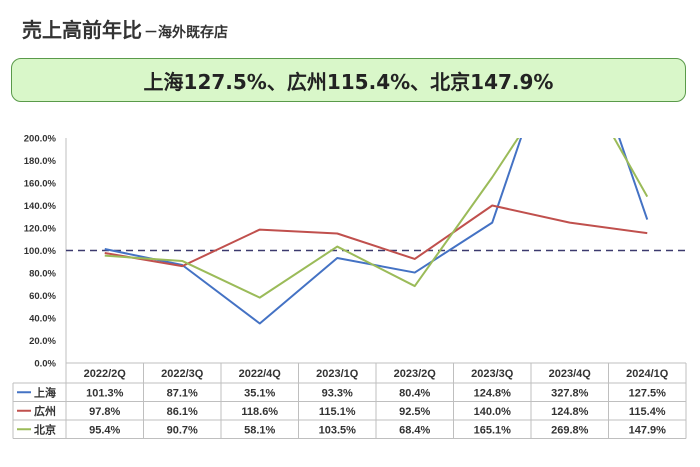 The width and height of the screenshot is (700, 467). I want to click on data-cell: 86.1%, so click(182, 412).